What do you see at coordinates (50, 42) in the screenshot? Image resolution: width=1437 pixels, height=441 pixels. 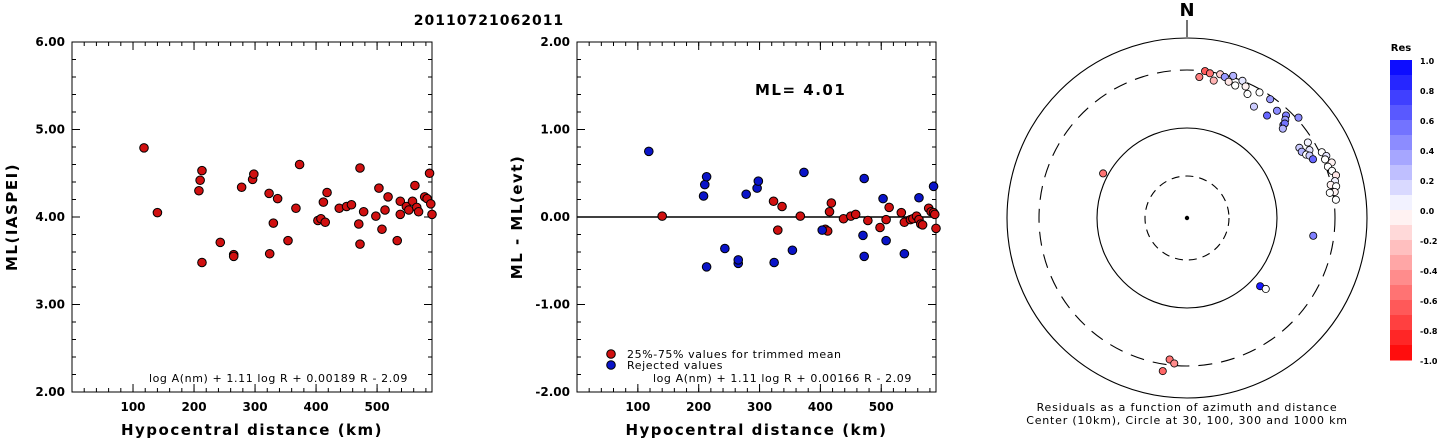 I see `y-tick-label: 6.00` at bounding box center [50, 42].